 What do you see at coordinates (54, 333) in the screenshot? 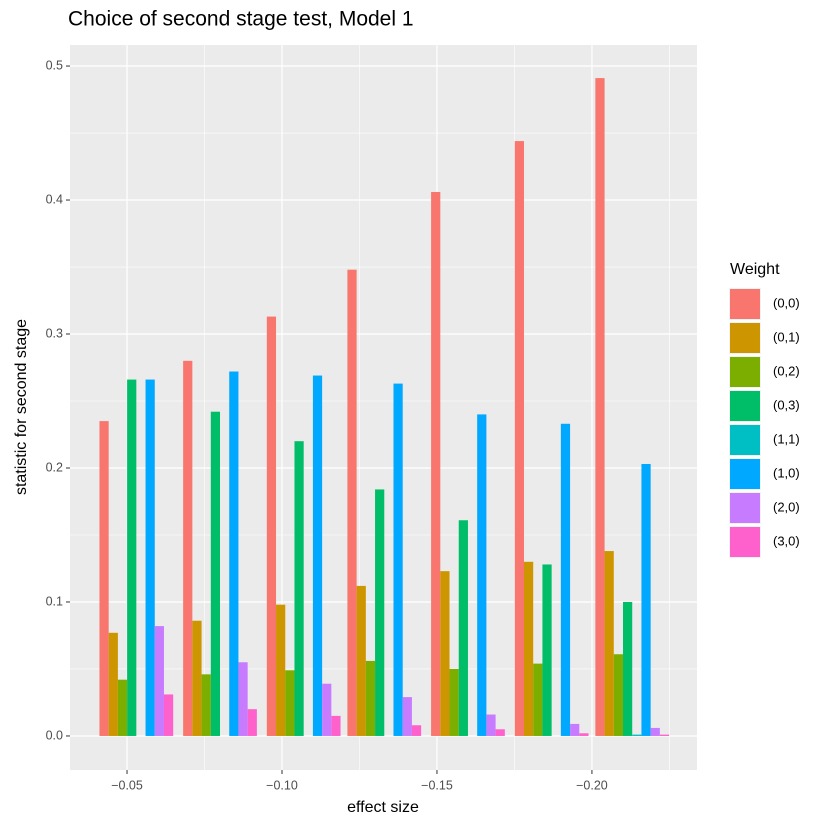
I see `y-tick-label: 0.3` at bounding box center [54, 333].